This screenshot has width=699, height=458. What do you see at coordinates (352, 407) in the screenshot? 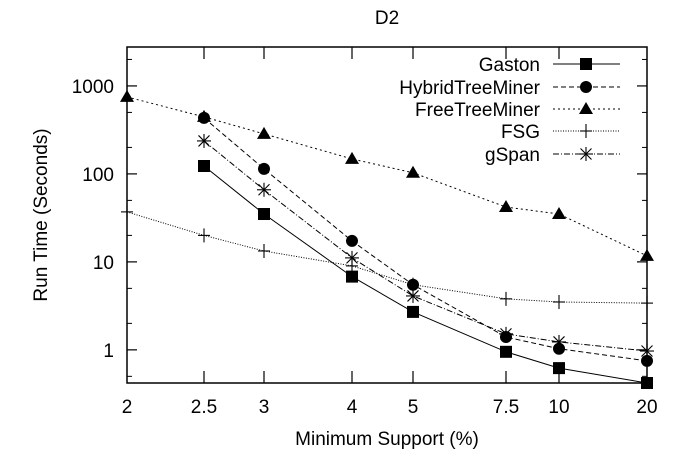
I see `x-tick-label: 4` at bounding box center [352, 407].